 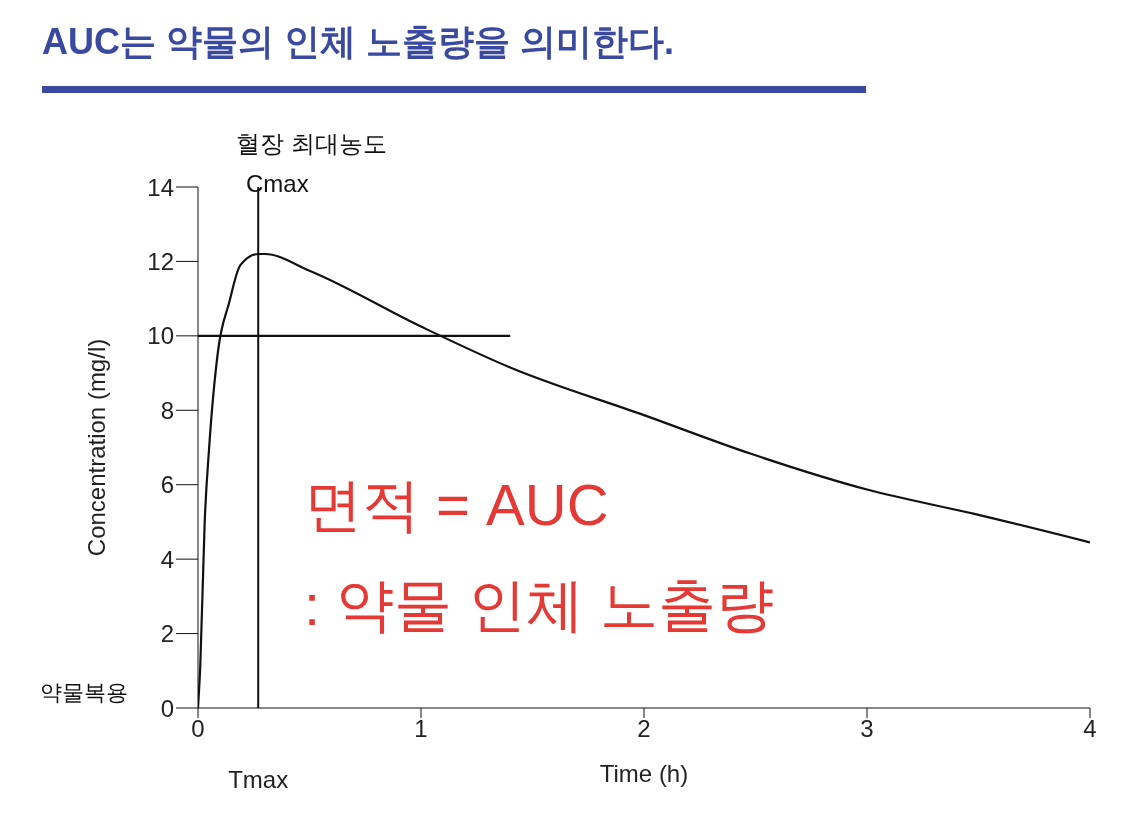 I want to click on x-tick-label: 1, so click(x=421, y=729).